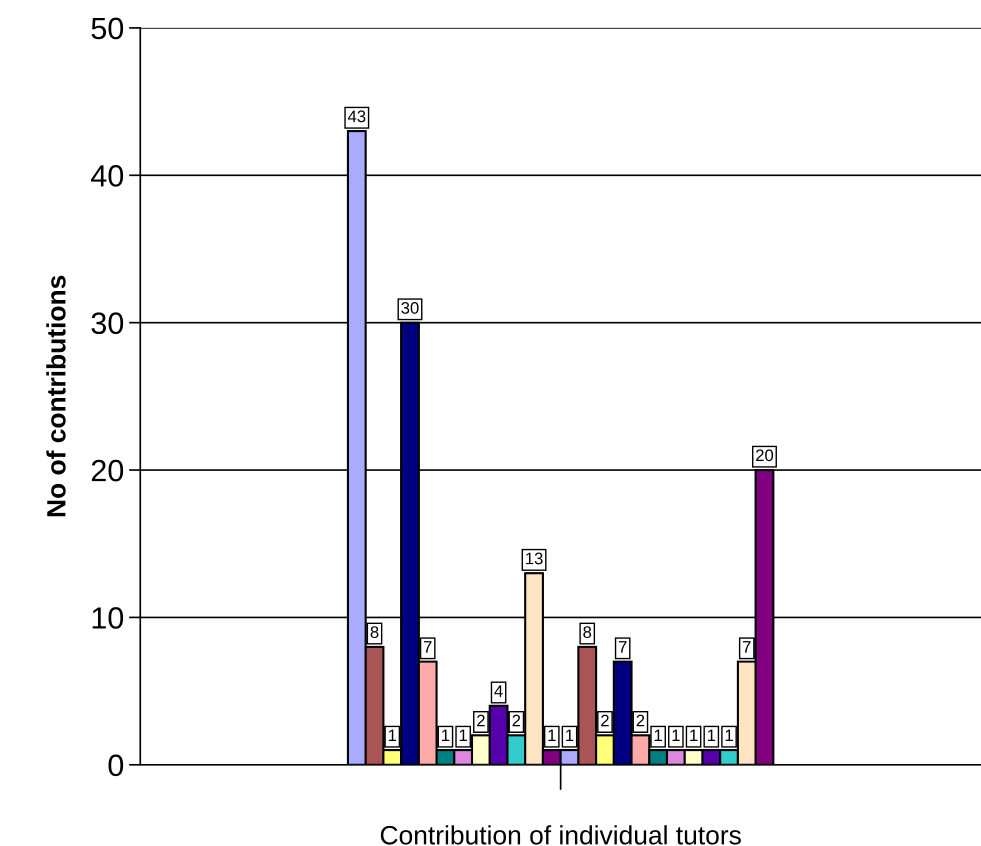 The width and height of the screenshot is (981, 846). What do you see at coordinates (765, 455) in the screenshot?
I see `data-label: 20` at bounding box center [765, 455].